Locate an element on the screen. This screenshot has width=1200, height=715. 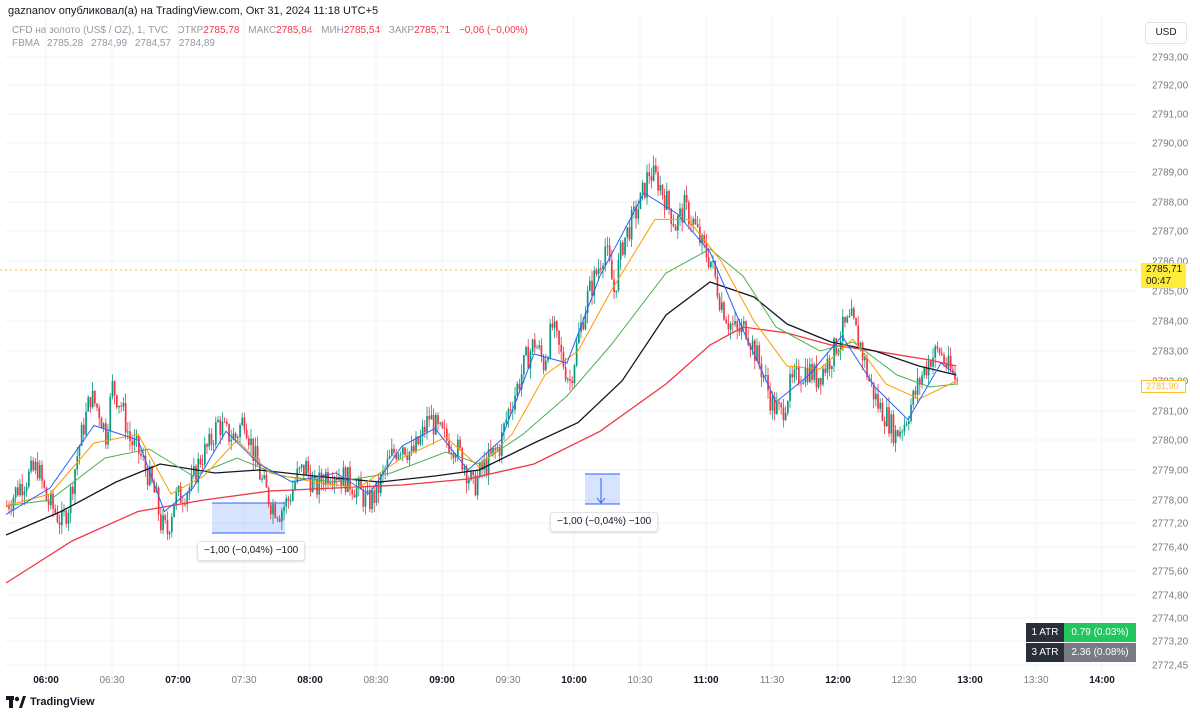
time-tick-label: 13:00 is located at coordinates (970, 680).